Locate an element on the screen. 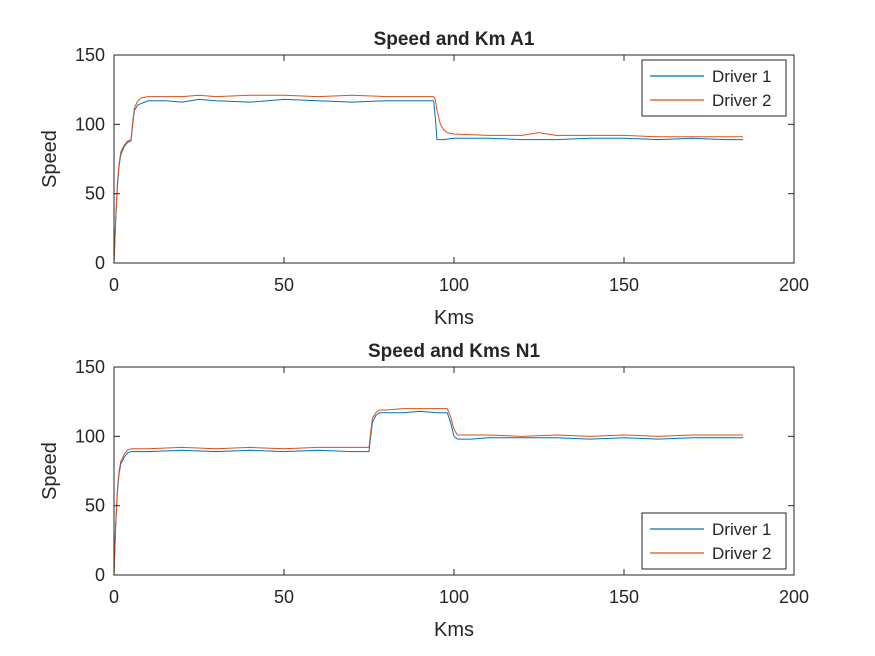  chart-title: Speed and Km A1 is located at coordinates (454, 39).